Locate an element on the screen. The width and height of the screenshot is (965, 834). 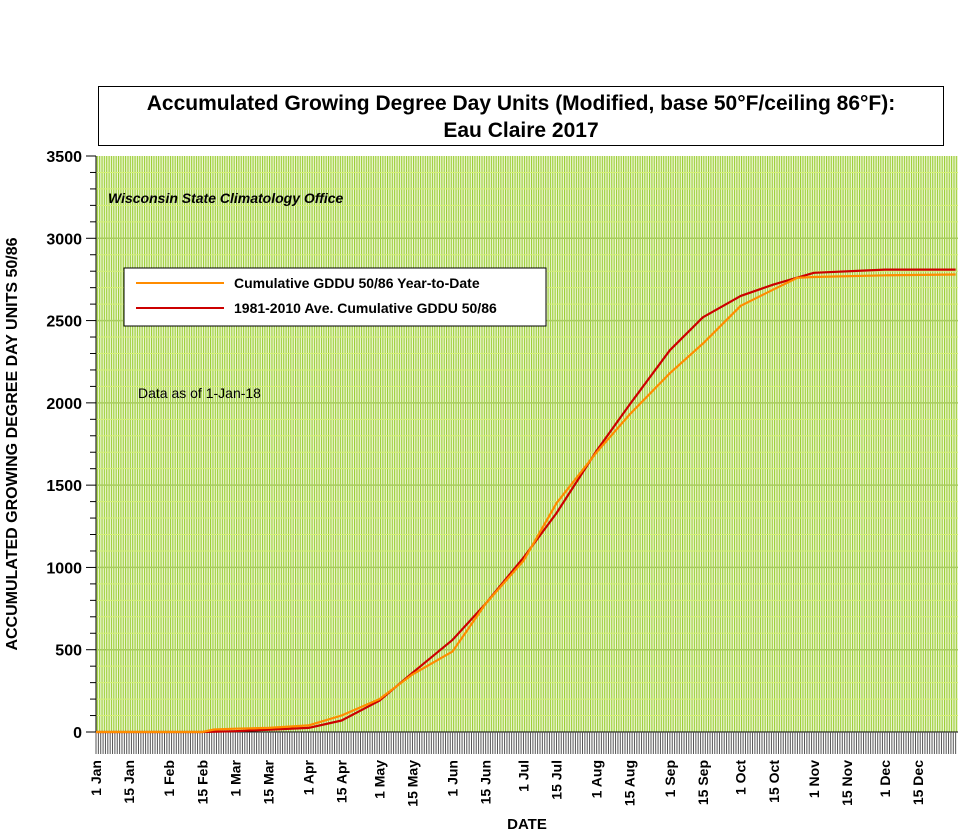
x-tick-label: 15 Oct is located at coordinates (774, 781).